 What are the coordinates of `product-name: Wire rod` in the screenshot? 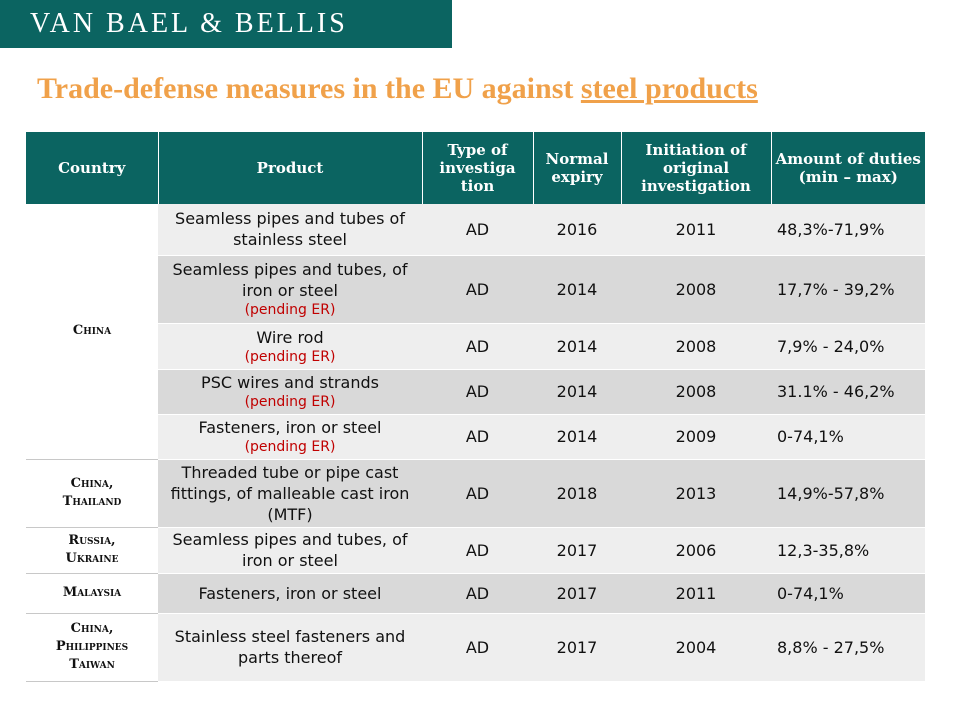 It's located at (290, 337).